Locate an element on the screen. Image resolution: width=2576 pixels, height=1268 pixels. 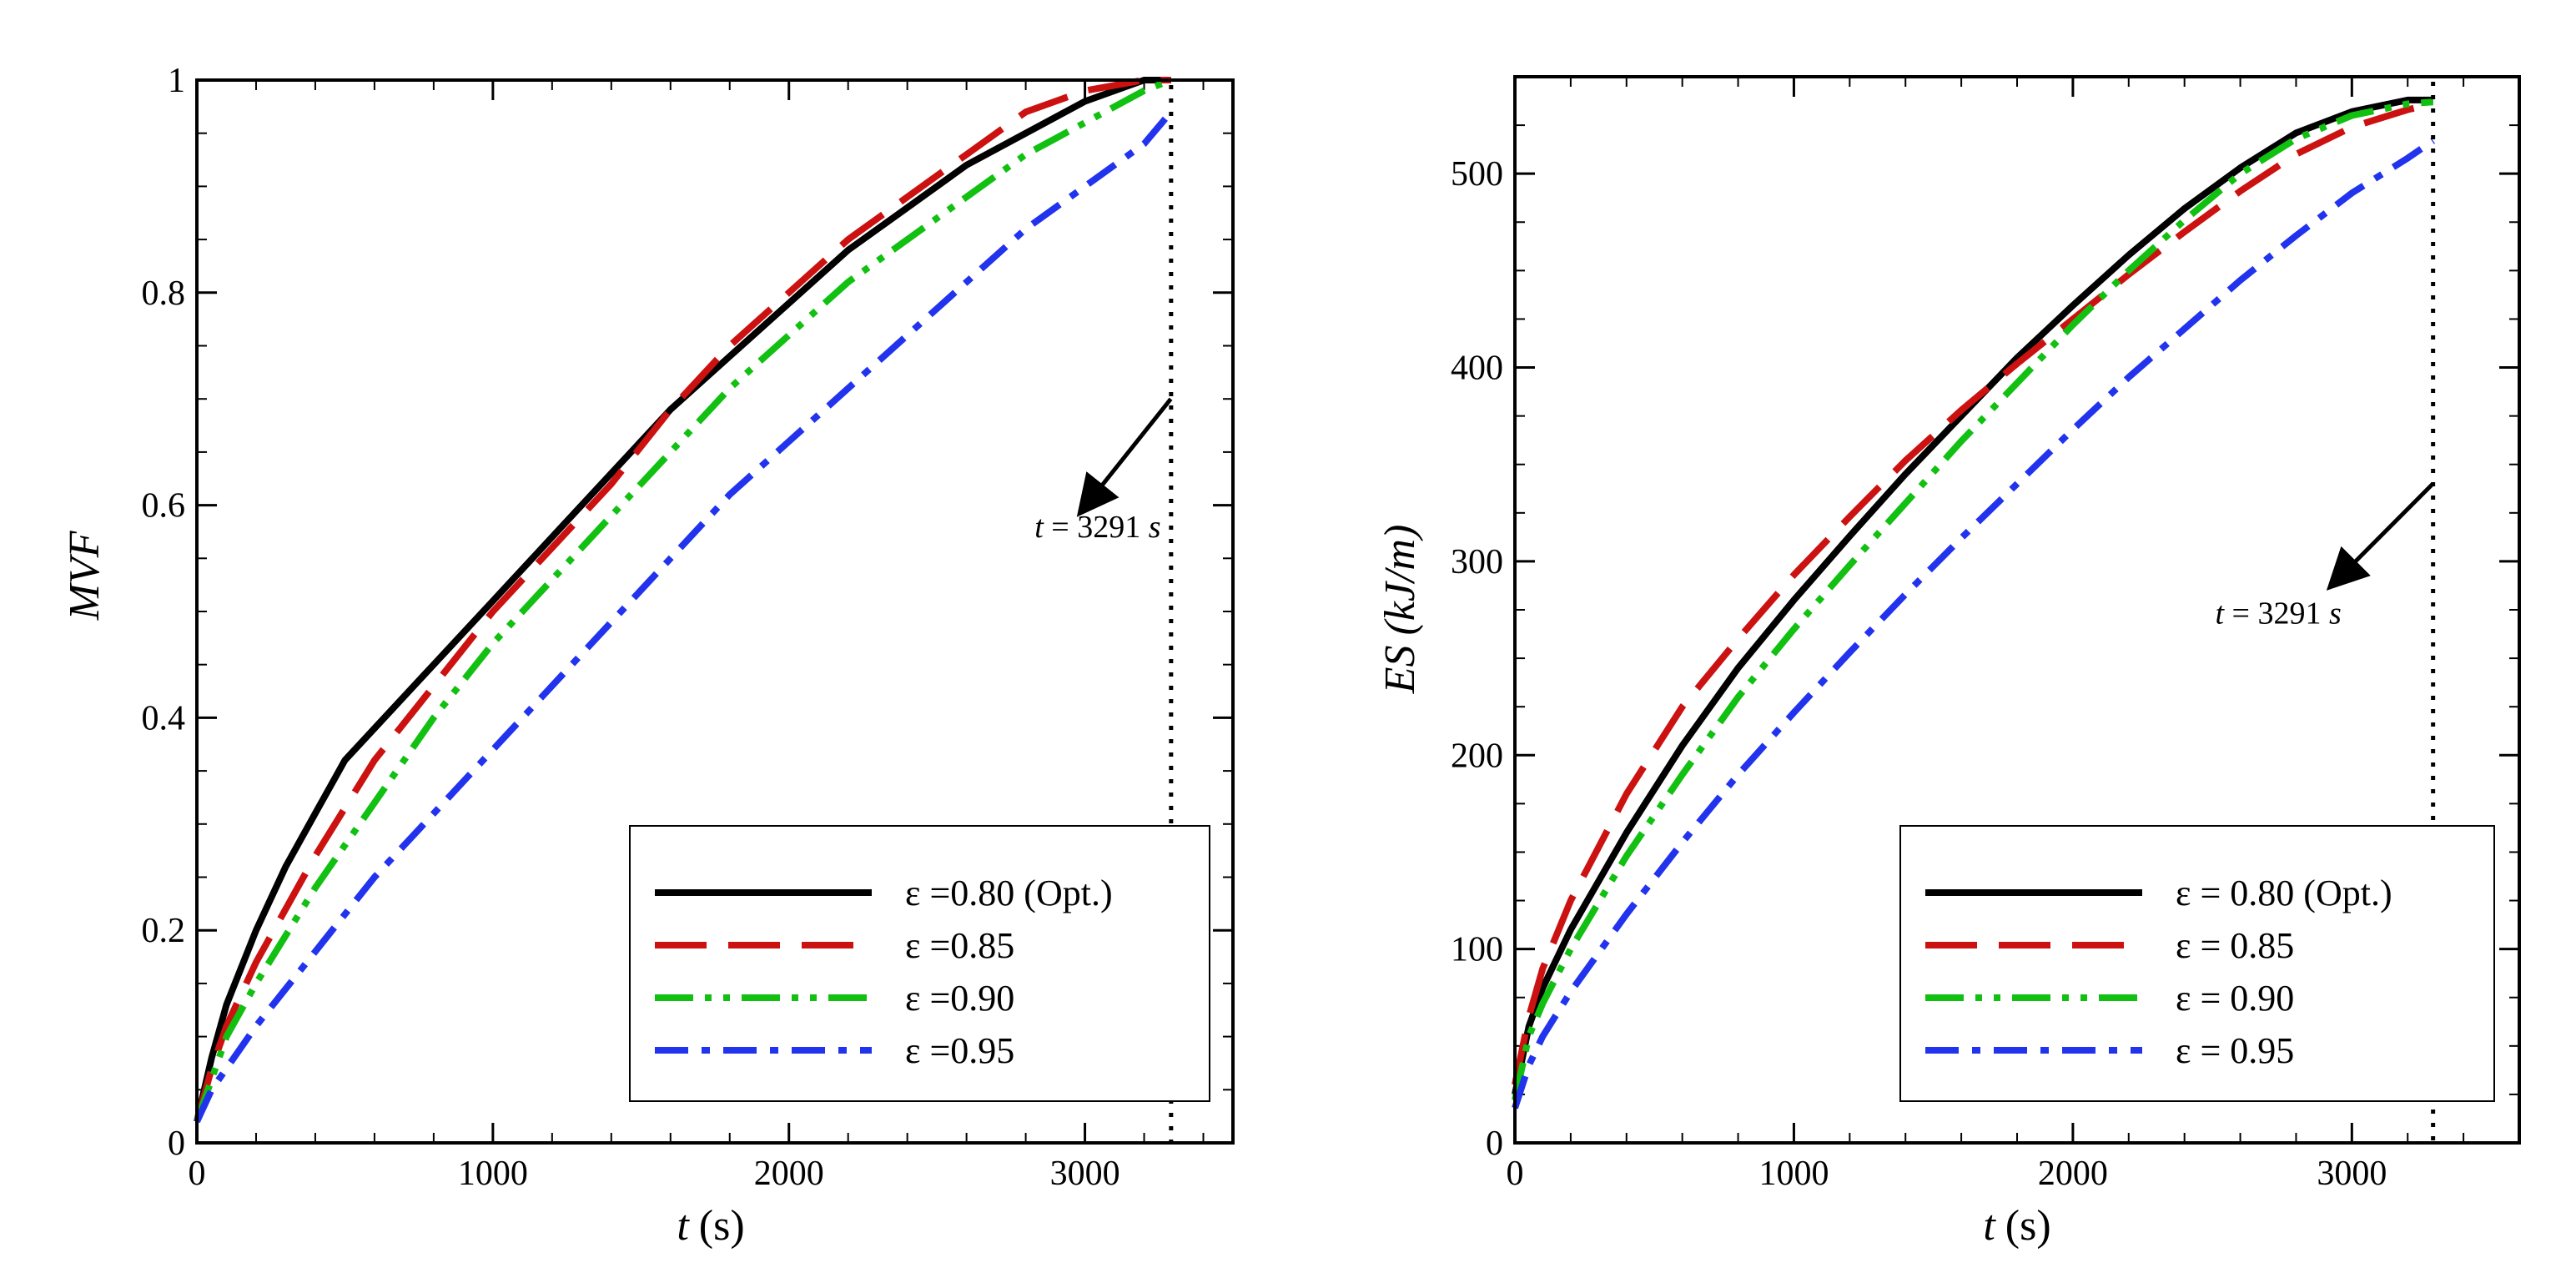
right-annotation-text: t = 3291 s is located at coordinates (2278, 614).